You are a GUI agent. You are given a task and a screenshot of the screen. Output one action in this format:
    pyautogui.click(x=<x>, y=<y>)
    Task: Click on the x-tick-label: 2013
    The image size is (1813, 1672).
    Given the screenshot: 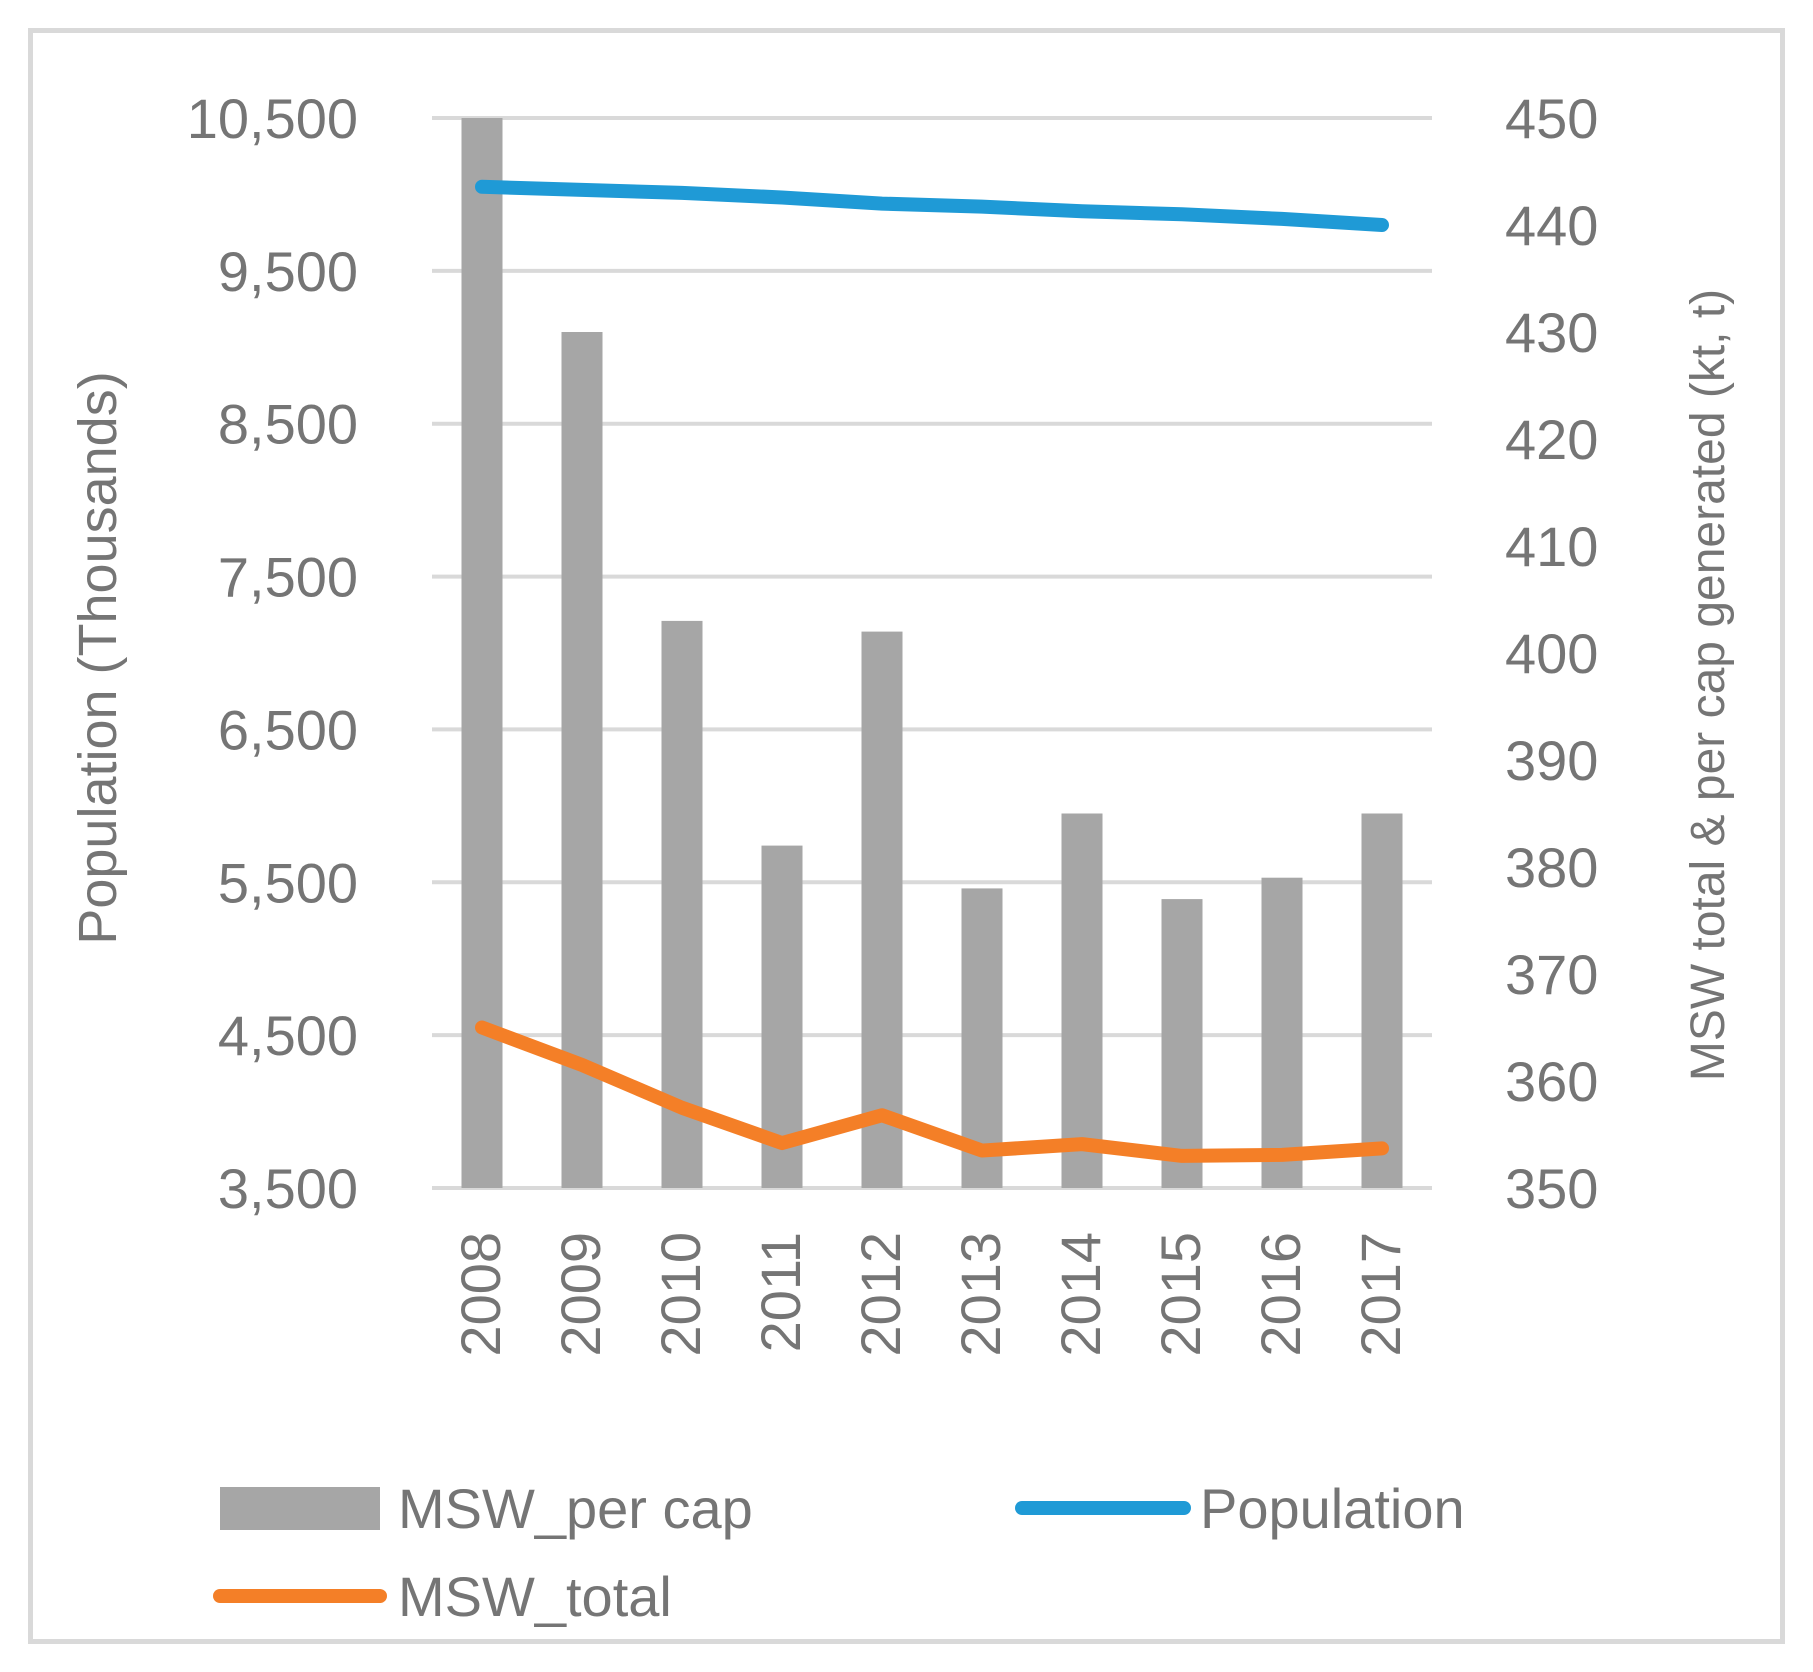 What is the action you would take?
    pyautogui.click(x=980, y=1294)
    